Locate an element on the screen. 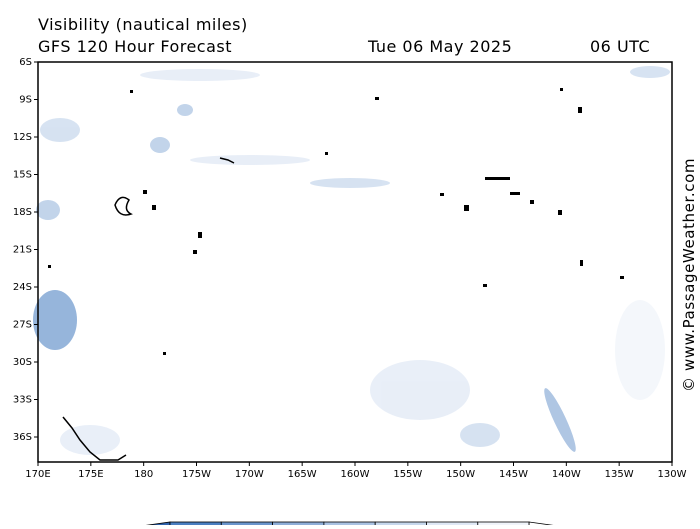 The height and width of the screenshot is (529, 700). lon-label: 135W is located at coordinates (619, 474).